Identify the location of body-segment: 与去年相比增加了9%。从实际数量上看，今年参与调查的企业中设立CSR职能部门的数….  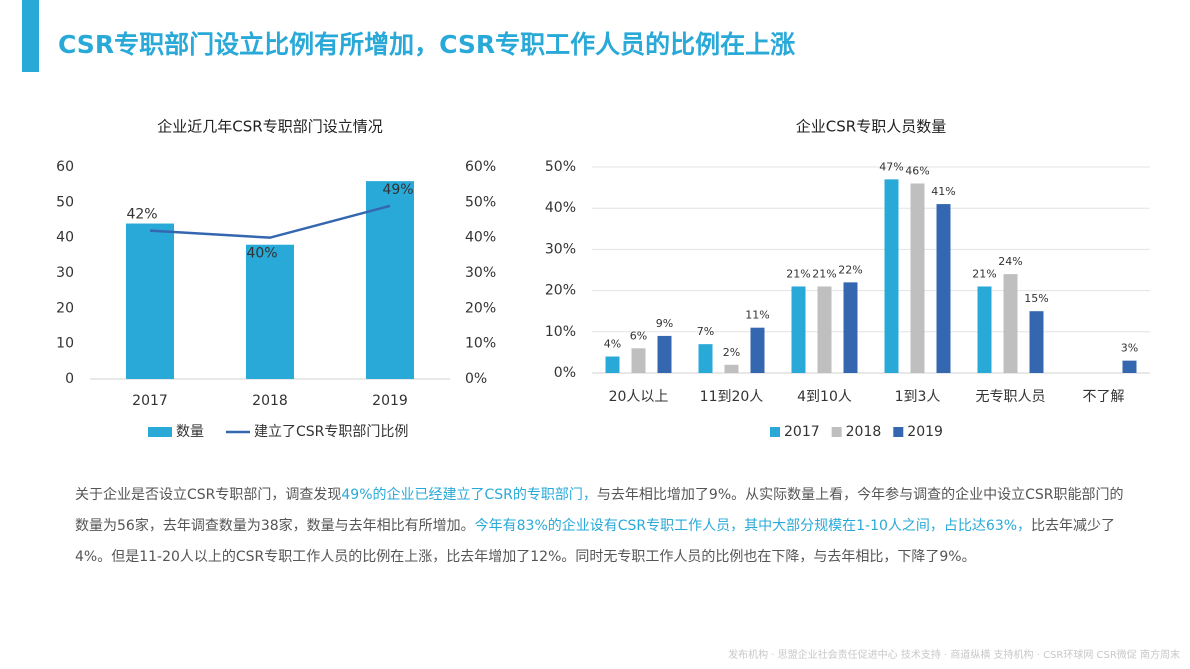
(599, 510).